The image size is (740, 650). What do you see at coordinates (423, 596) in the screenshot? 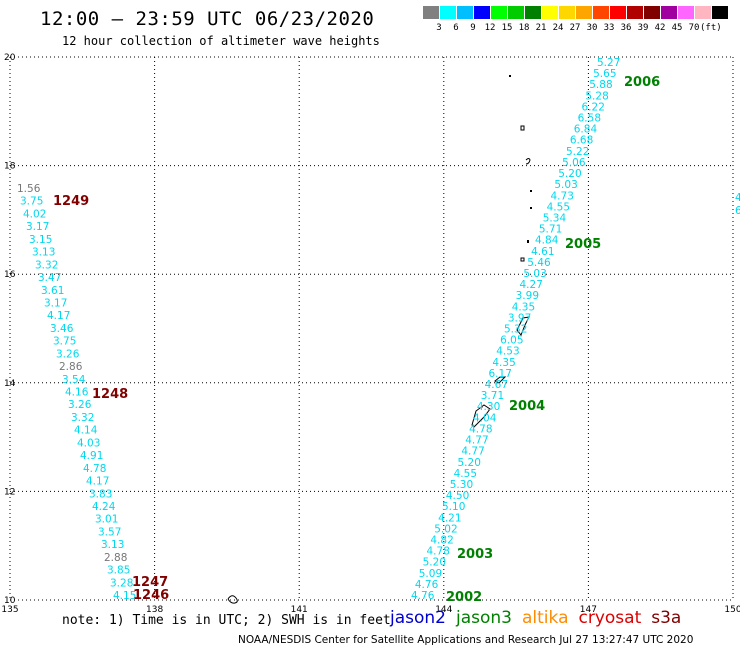
I see `wave-height-label: 4.76` at bounding box center [423, 596].